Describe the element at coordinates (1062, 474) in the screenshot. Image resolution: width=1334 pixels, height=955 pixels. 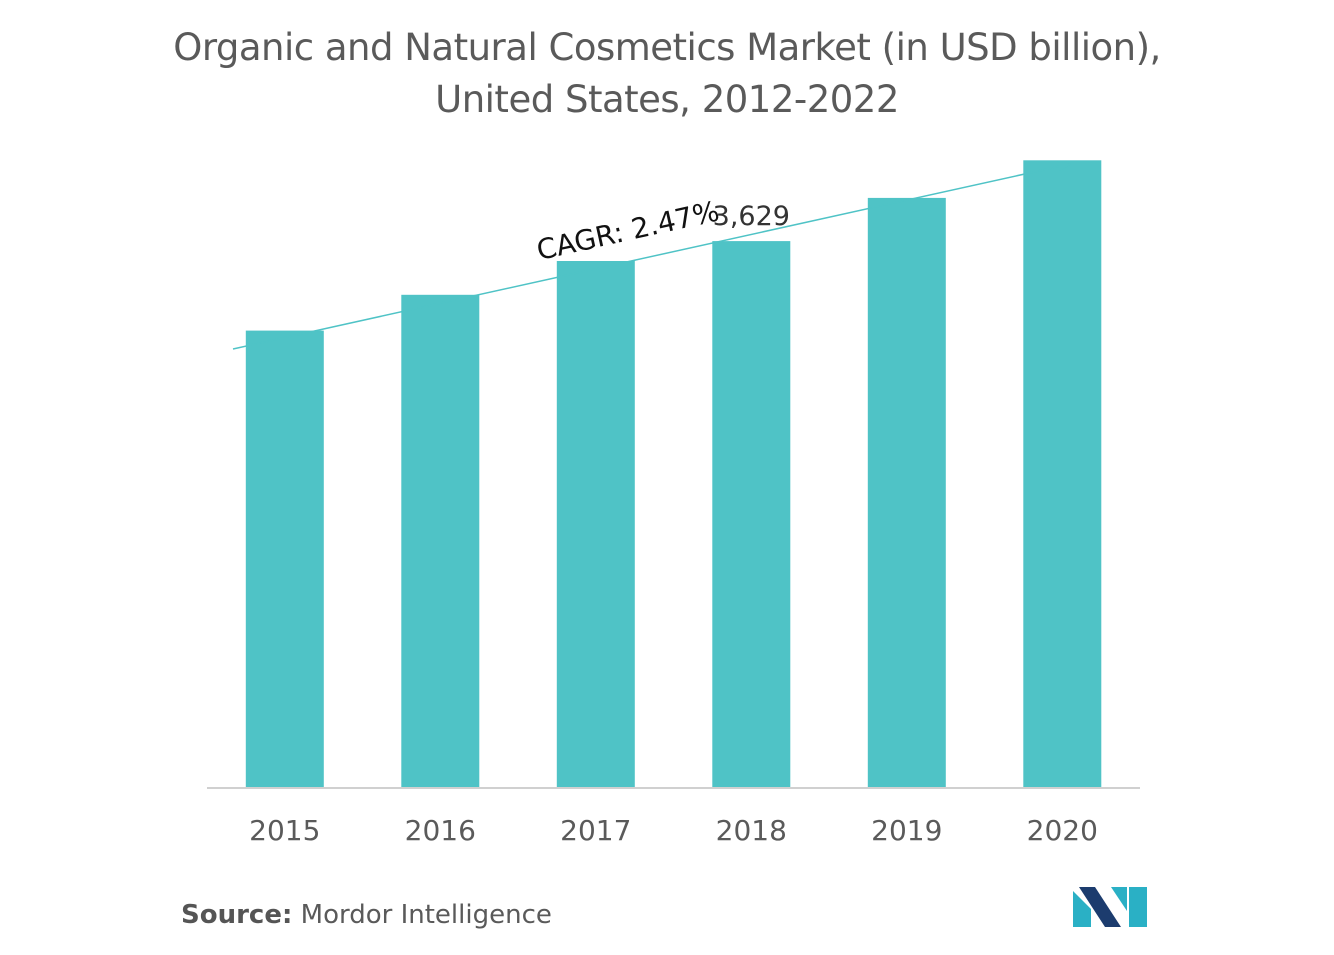
I see `bar-2020` at that location.